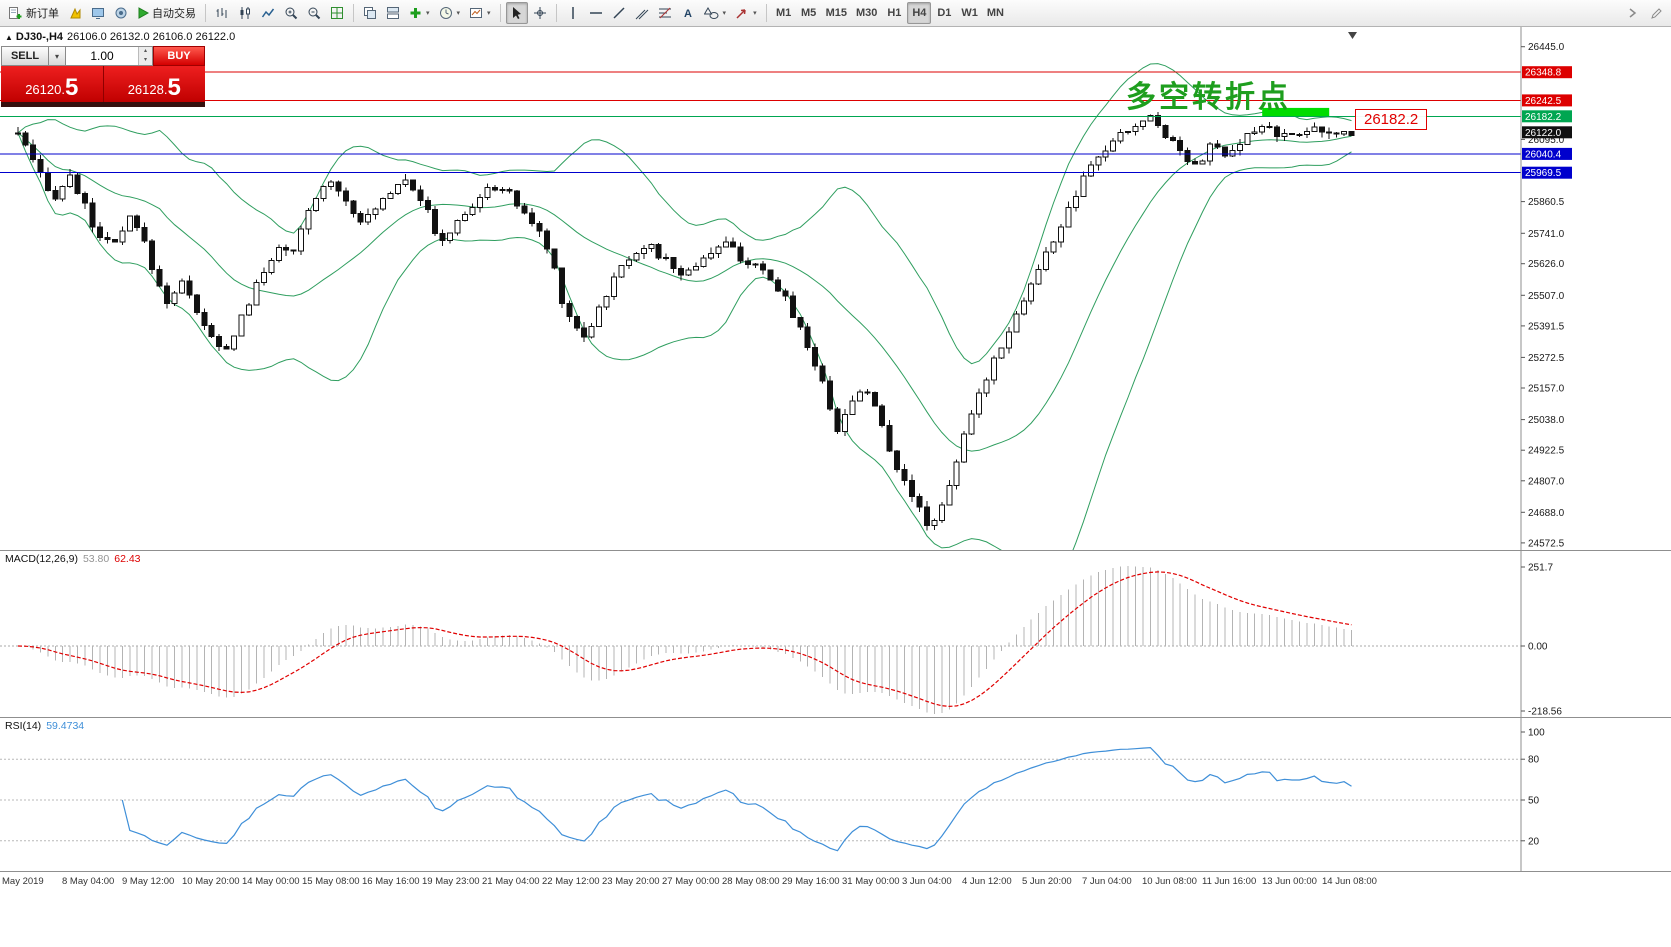 This screenshot has height=947, width=1671. What do you see at coordinates (103, 104) in the screenshot?
I see `trade-panel-footer` at bounding box center [103, 104].